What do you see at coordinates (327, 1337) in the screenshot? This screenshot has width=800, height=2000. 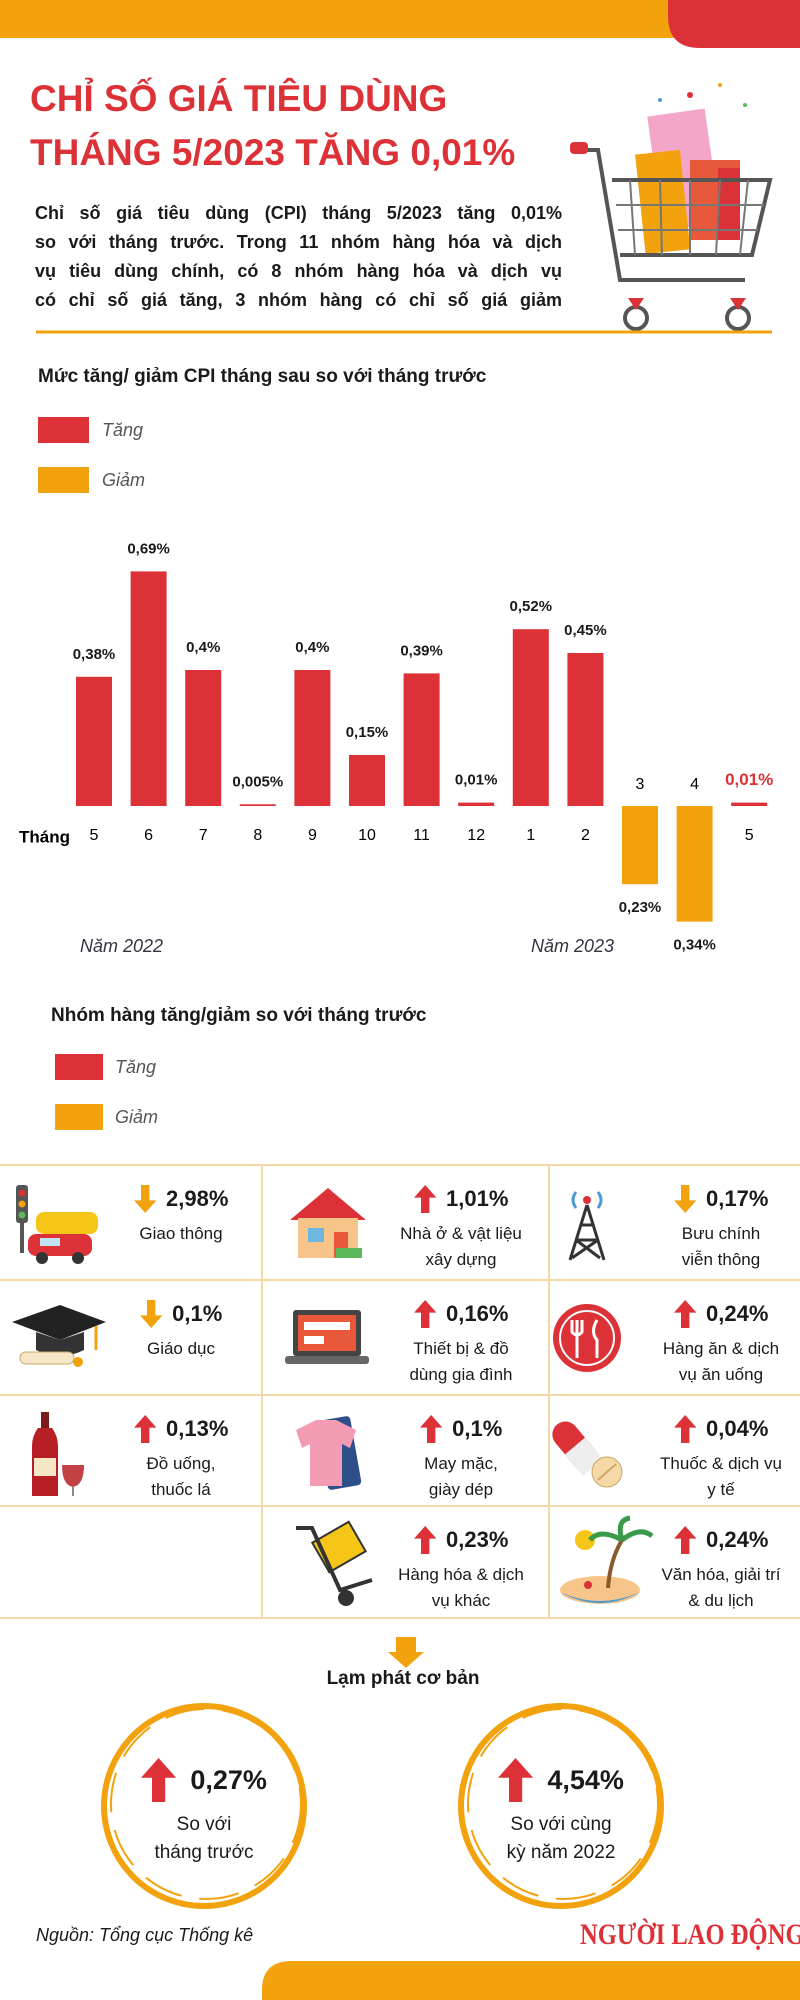 I see `icon-appliance` at bounding box center [327, 1337].